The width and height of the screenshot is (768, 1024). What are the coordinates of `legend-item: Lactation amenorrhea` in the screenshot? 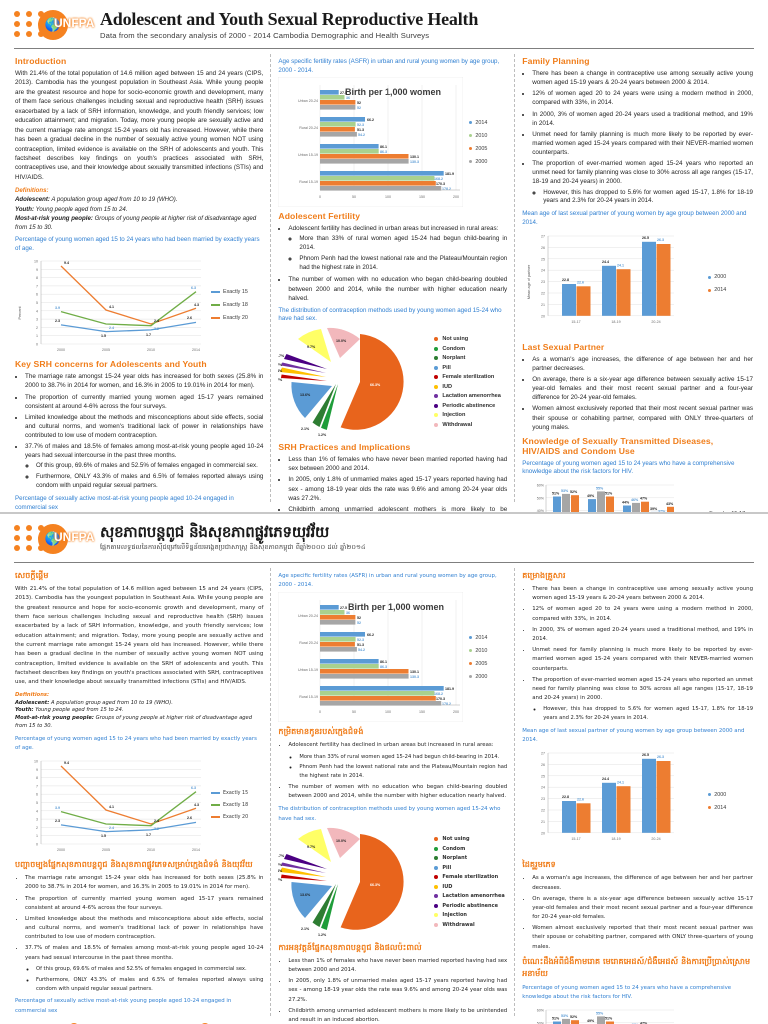 It's located at (469, 896).